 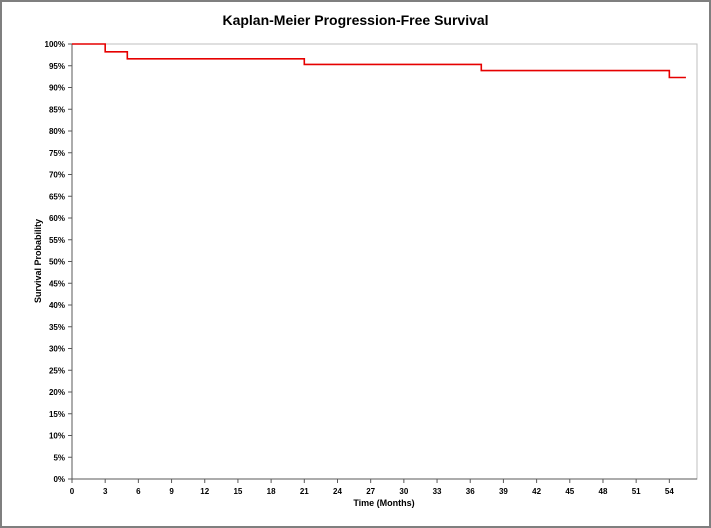 What do you see at coordinates (470, 491) in the screenshot?
I see `x-tick-label: 36` at bounding box center [470, 491].